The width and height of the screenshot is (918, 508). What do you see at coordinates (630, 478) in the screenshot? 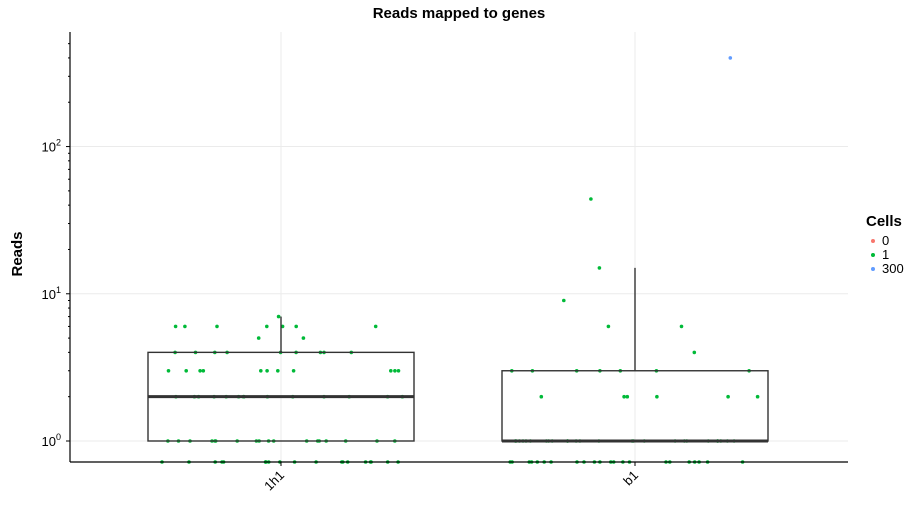
I see `x-tick-label: b1` at bounding box center [630, 478].